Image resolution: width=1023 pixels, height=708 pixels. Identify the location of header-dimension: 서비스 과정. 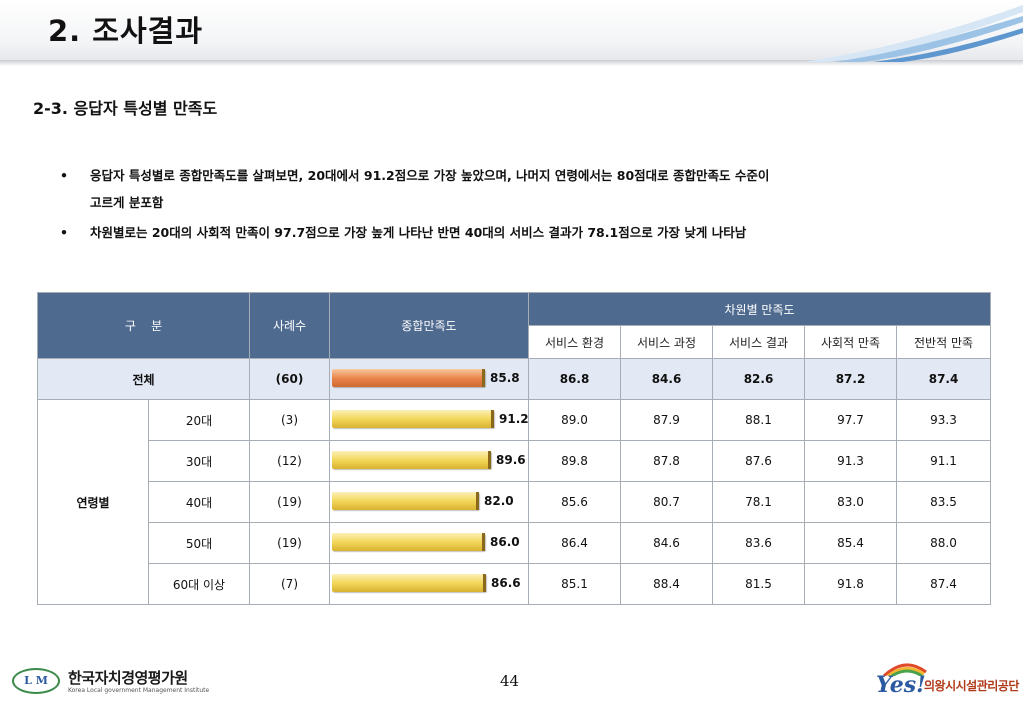
(666, 342).